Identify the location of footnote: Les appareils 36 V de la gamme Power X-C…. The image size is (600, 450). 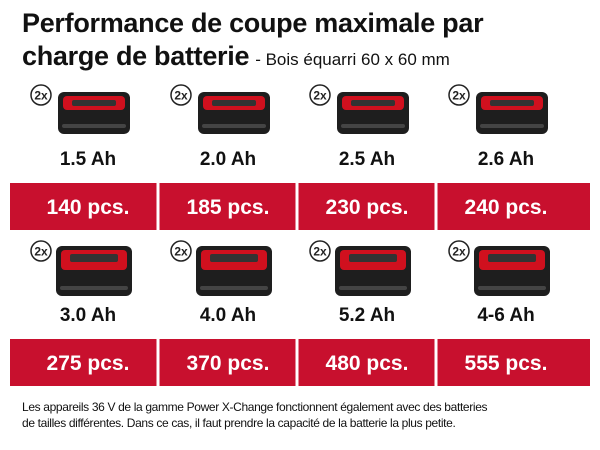
(255, 407).